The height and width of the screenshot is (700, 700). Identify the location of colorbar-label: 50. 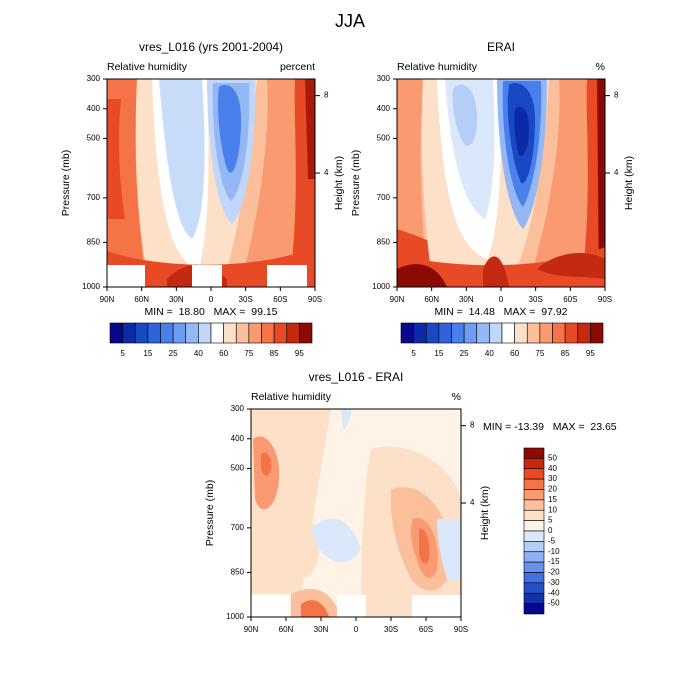
(552, 457).